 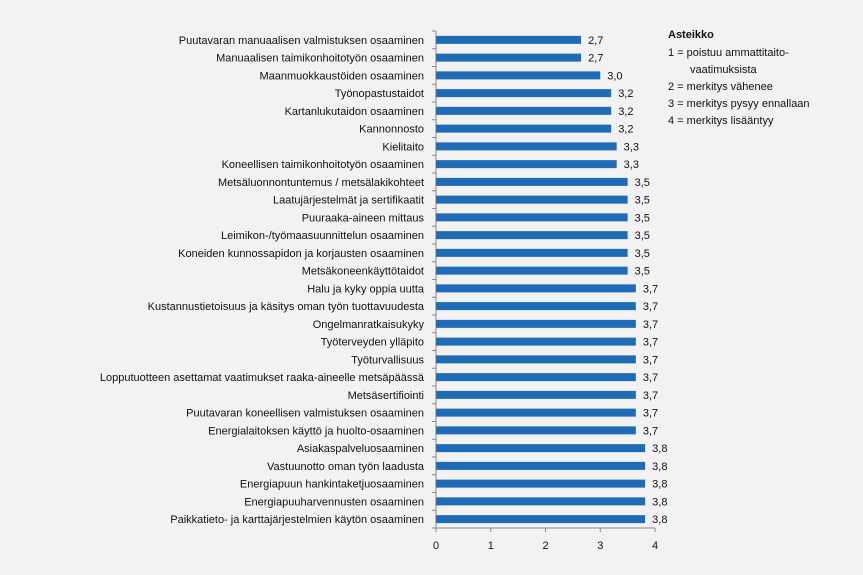 What do you see at coordinates (545, 546) in the screenshot?
I see `x-tick-label: 2` at bounding box center [545, 546].